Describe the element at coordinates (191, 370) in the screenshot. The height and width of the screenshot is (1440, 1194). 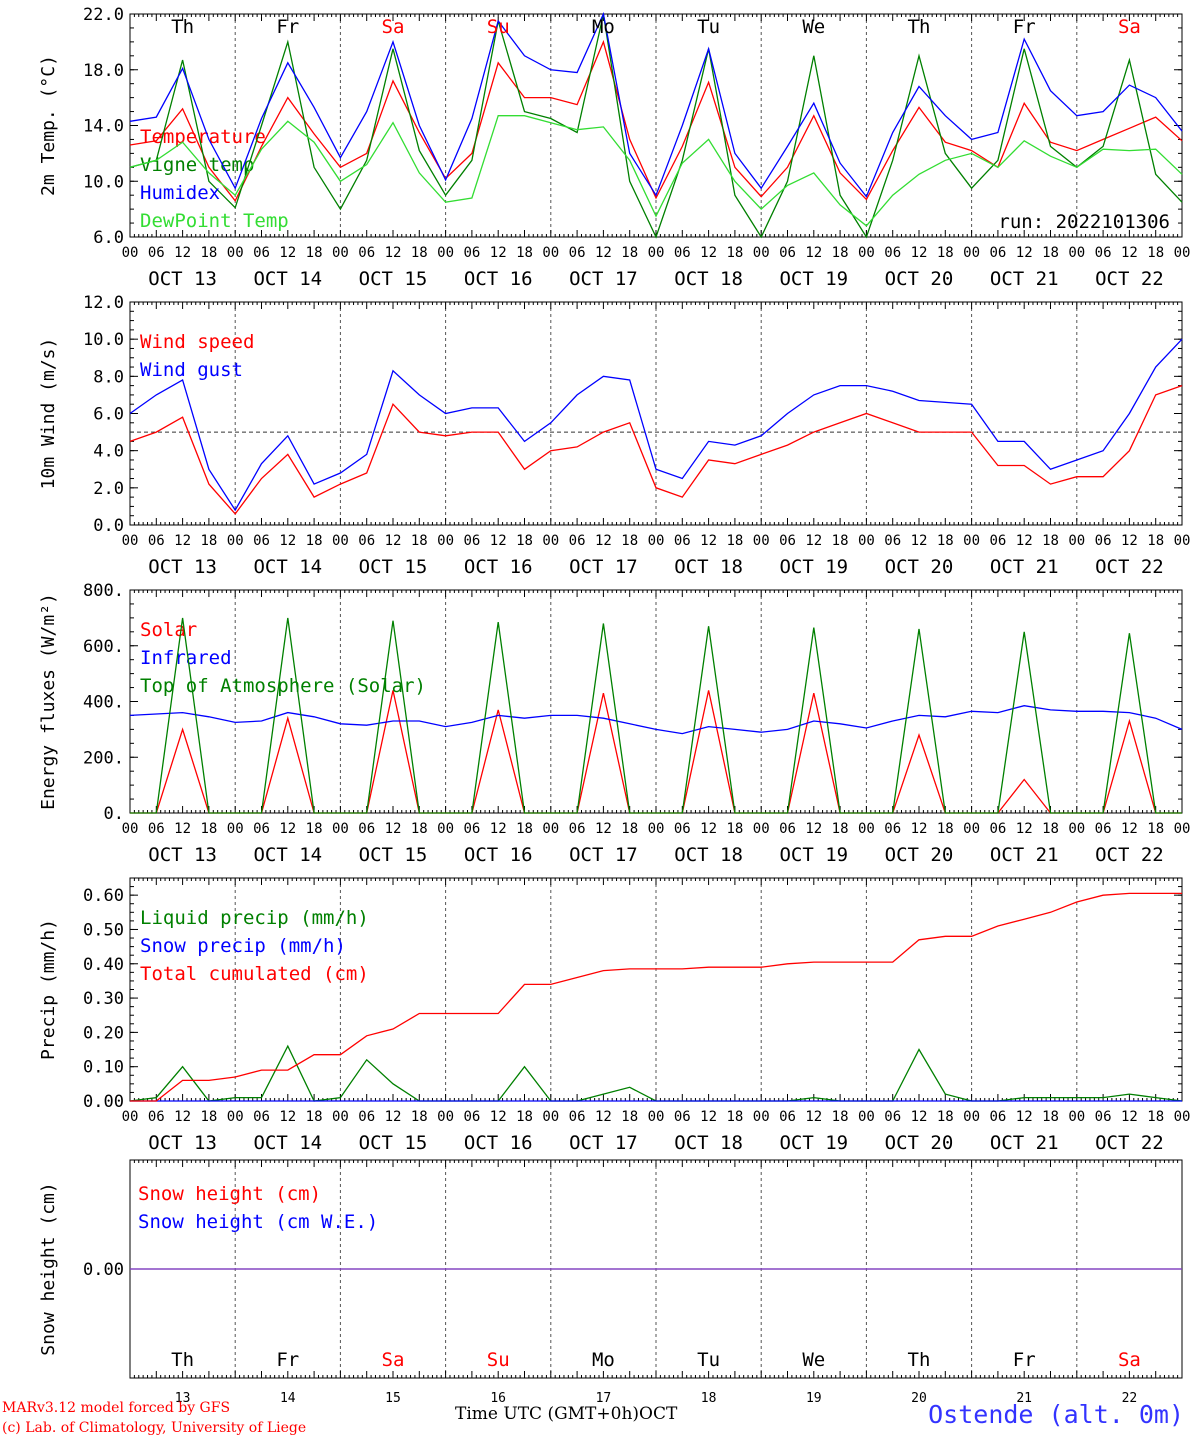
I see `legend-label: Wind gust` at that location.